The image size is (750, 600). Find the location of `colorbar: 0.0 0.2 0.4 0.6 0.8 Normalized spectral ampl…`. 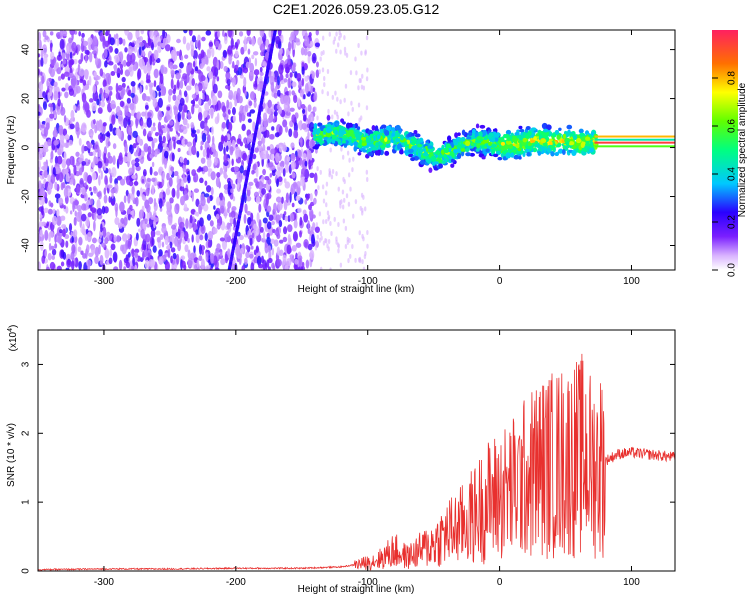

colorbar: 0.0 0.2 0.4 0.6 0.8 Normalized spectral ampl… is located at coordinates (730, 153).